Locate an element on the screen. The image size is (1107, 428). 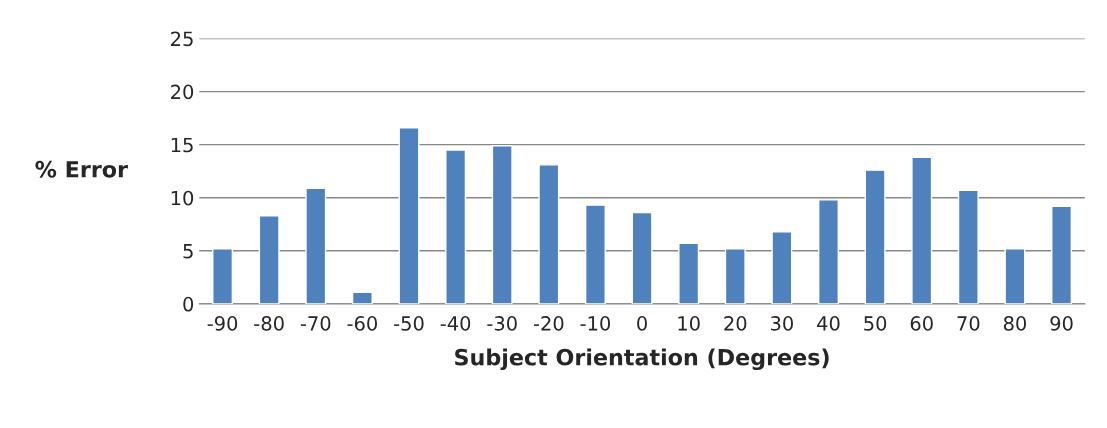
x-tick-label: 60 is located at coordinates (921, 323).